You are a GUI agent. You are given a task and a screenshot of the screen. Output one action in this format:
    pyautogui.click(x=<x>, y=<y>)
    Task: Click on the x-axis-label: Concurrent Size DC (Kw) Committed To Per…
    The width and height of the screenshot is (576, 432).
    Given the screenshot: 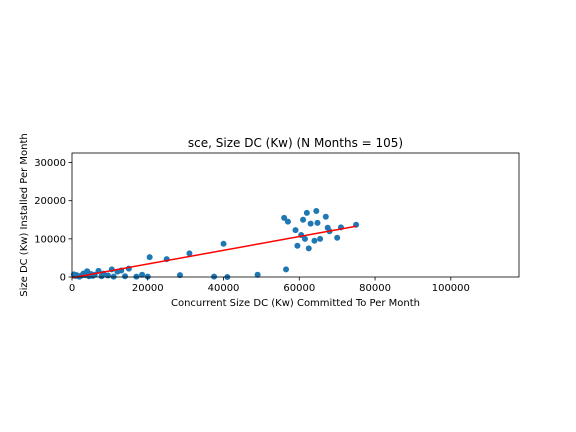 What is the action you would take?
    pyautogui.click(x=295, y=303)
    